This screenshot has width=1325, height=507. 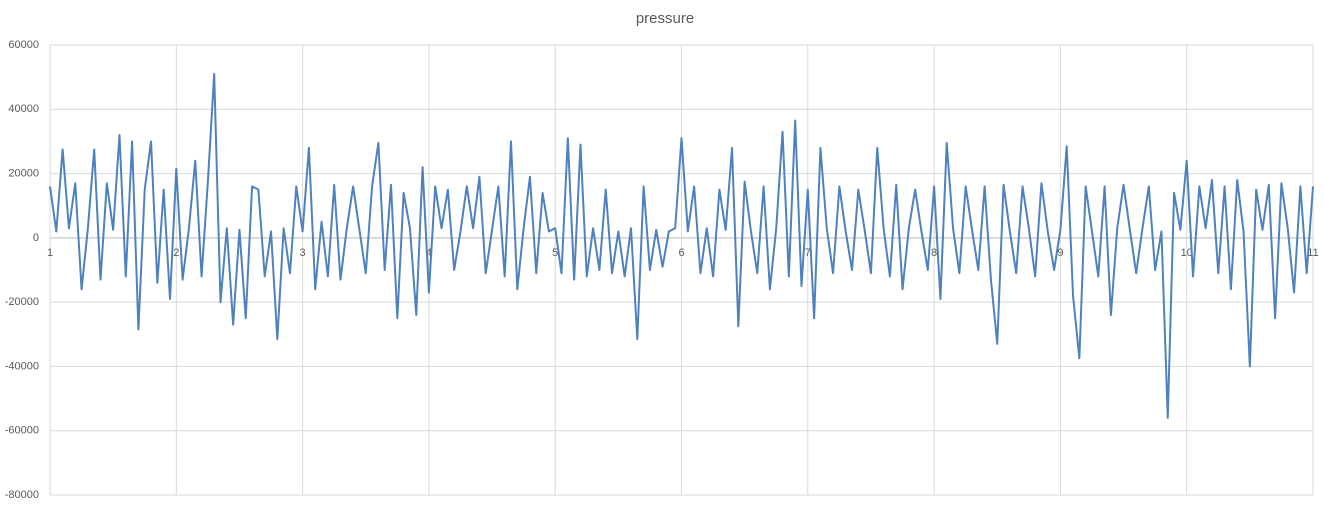 I want to click on y-tick-label: 0, so click(x=36, y=238).